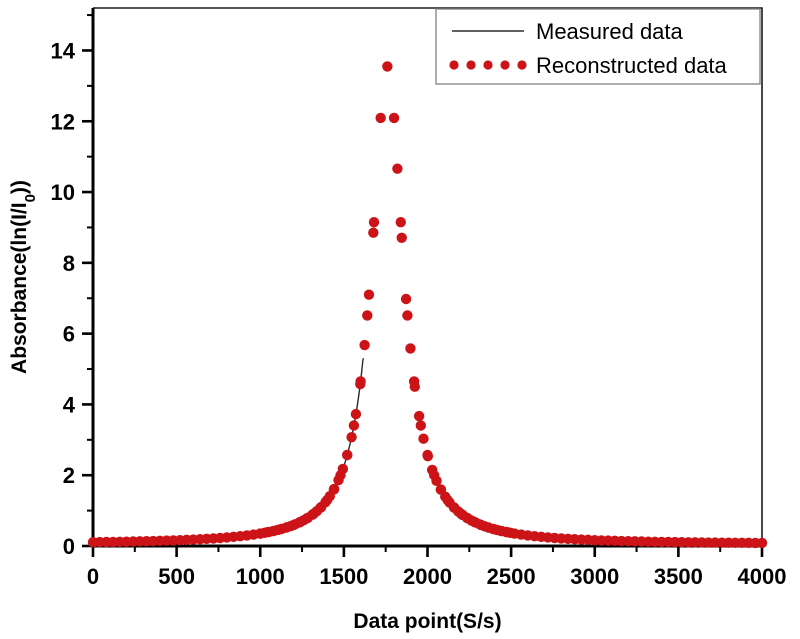 The height and width of the screenshot is (639, 800). What do you see at coordinates (63, 121) in the screenshot?
I see `y-tick-label: 12` at bounding box center [63, 121].